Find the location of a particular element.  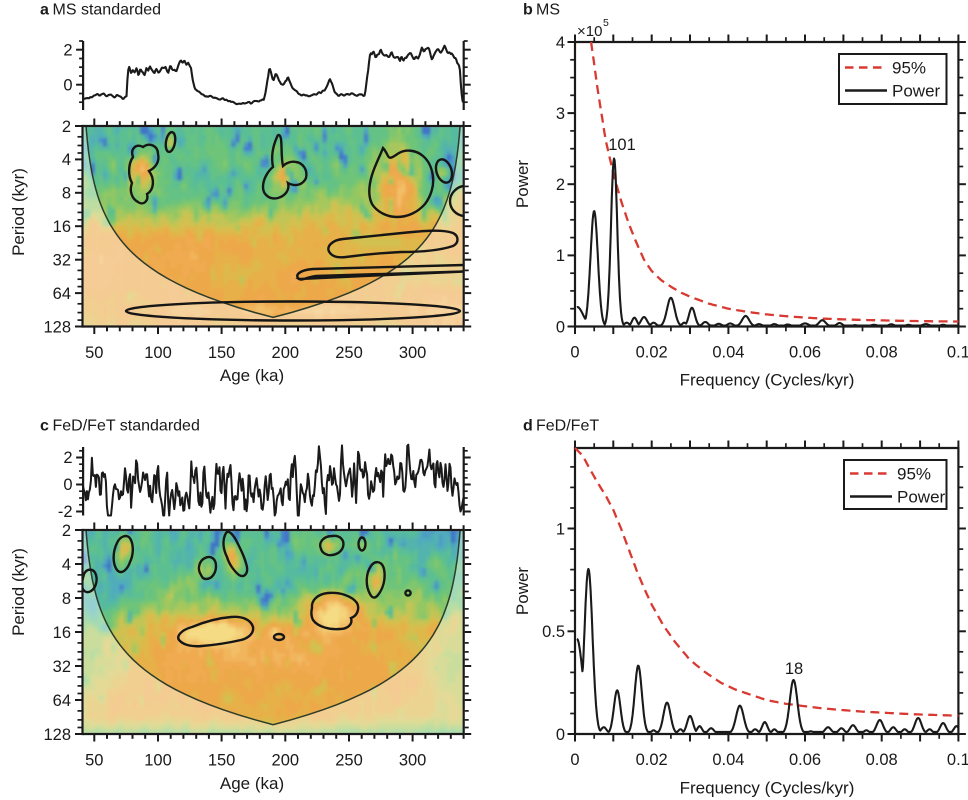

svg-text: Age (ka) is located at coordinates (252, 375).